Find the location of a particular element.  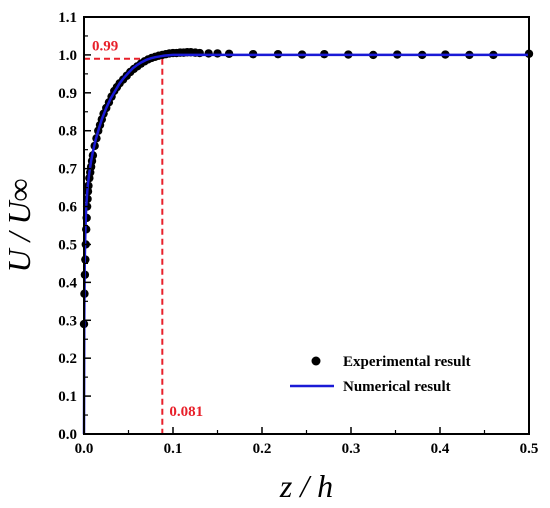

legend: Experimental result Numerical result is located at coordinates (380, 374).